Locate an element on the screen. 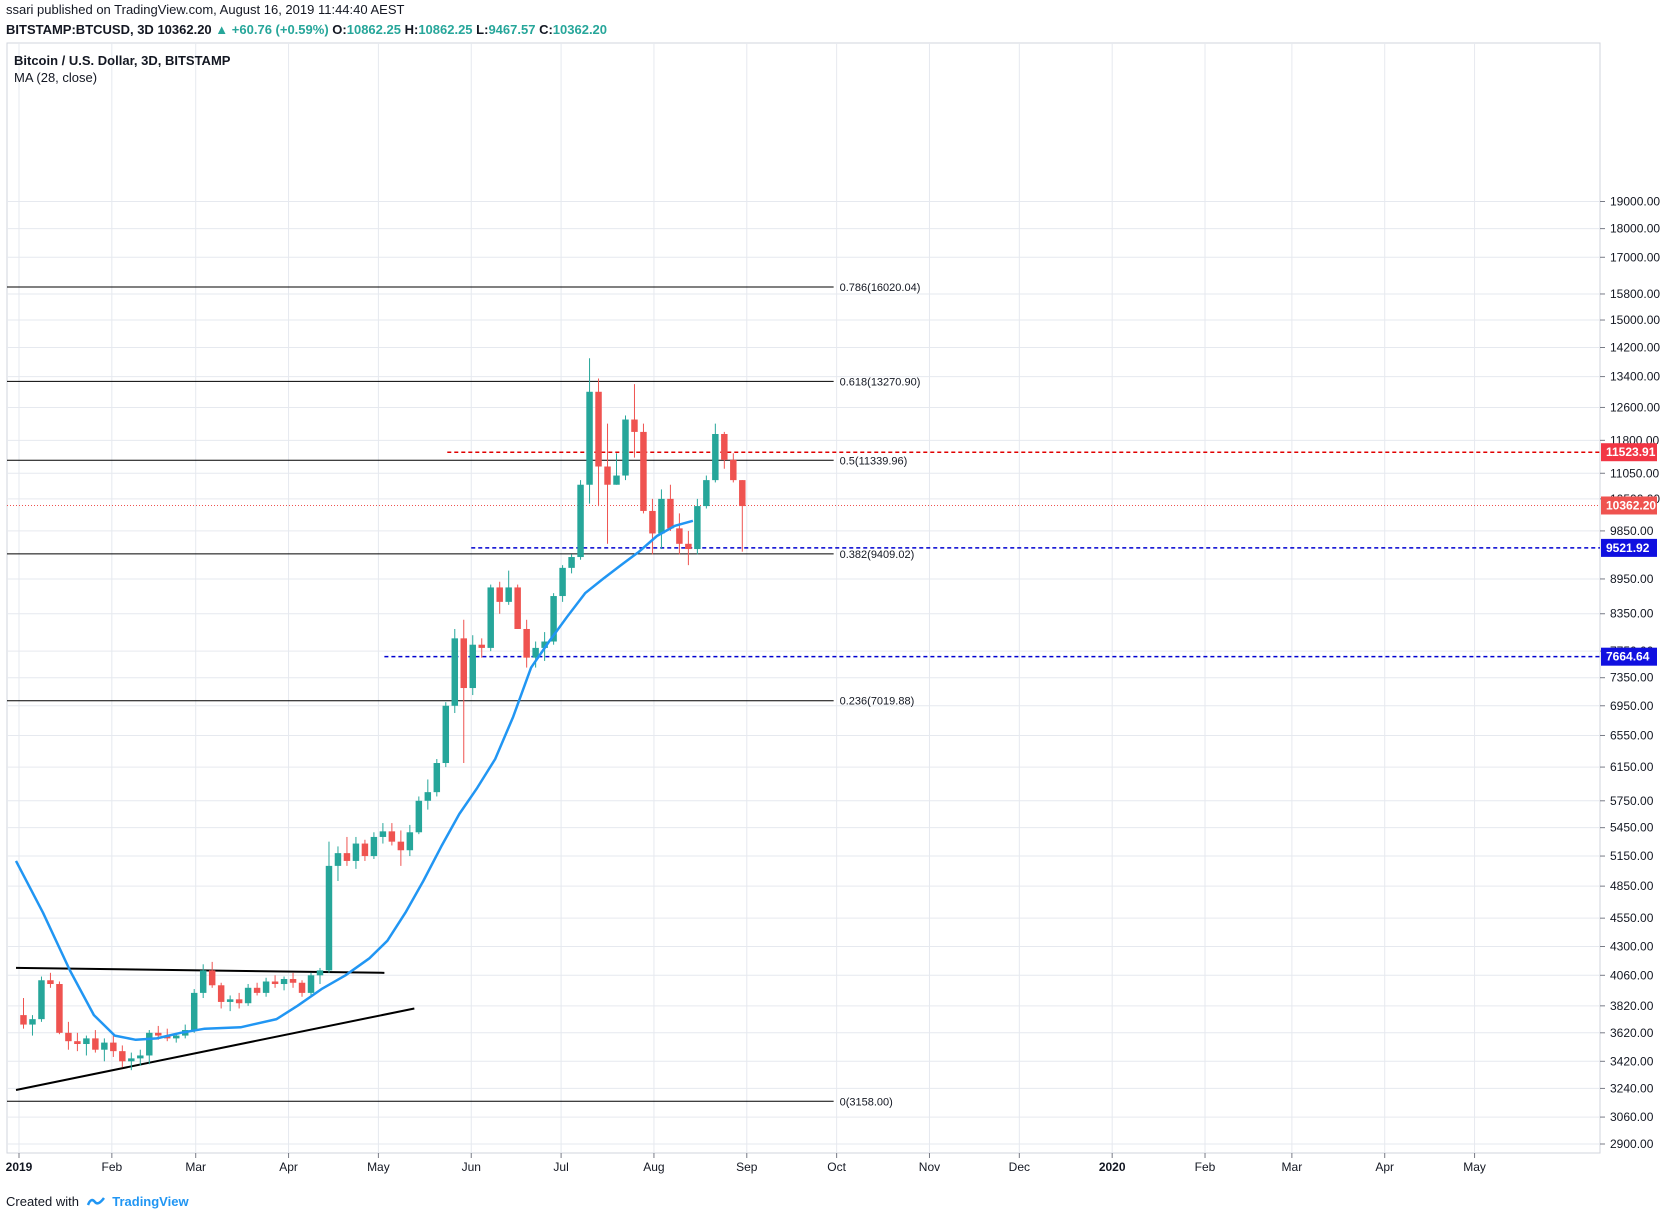 The width and height of the screenshot is (1670, 1220). close-label: C: is located at coordinates (546, 29).